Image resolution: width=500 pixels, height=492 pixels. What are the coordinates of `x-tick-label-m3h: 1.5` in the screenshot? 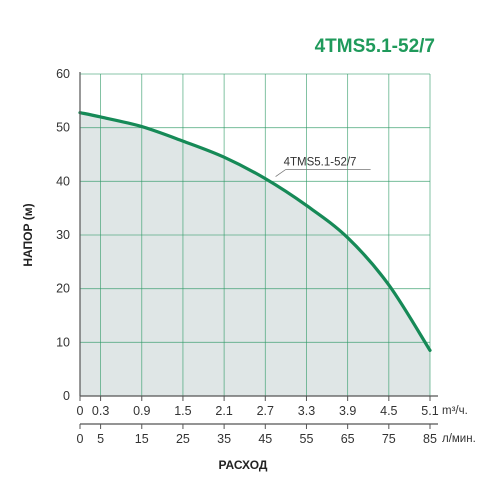 It's located at (182, 411).